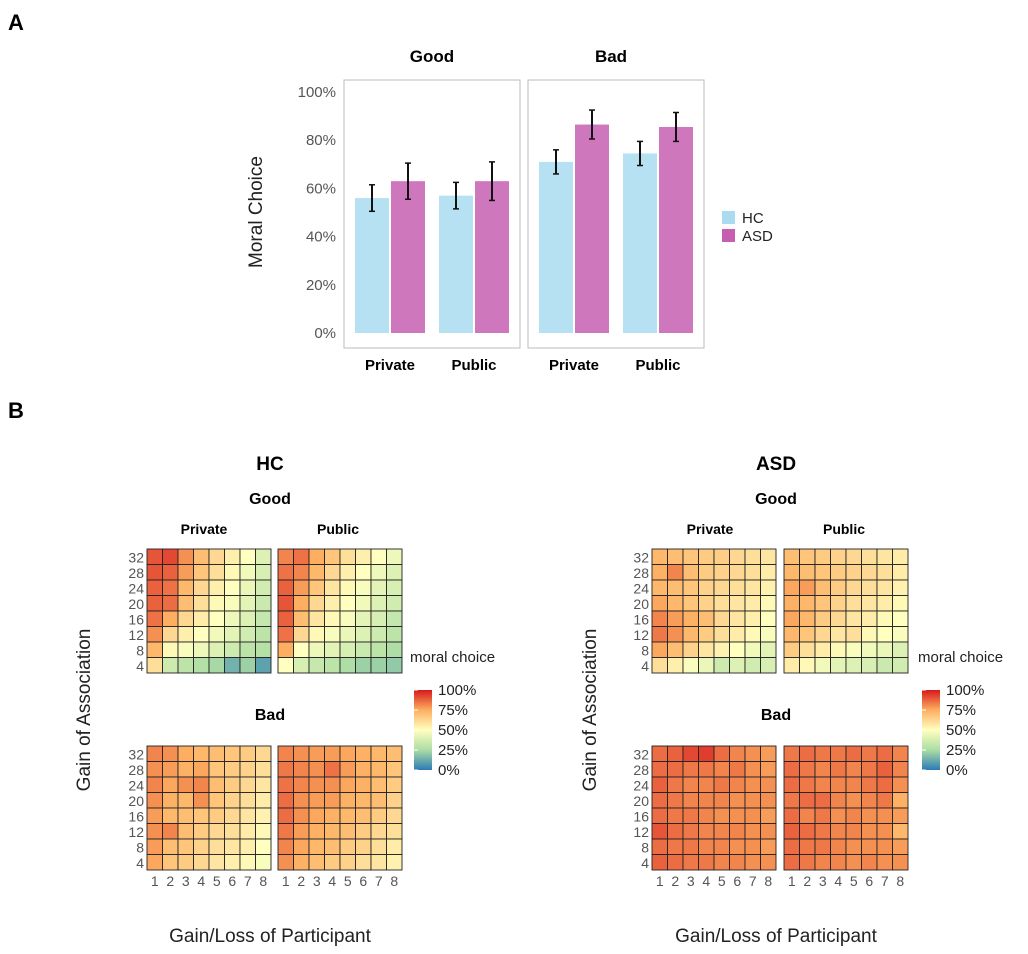  I want to click on hc-bad-title: Bad, so click(270, 715).